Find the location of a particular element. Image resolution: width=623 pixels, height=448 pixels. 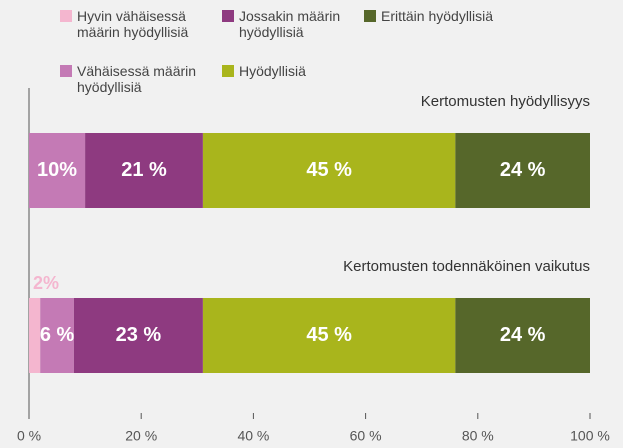

data-label: 10% is located at coordinates (57, 170).